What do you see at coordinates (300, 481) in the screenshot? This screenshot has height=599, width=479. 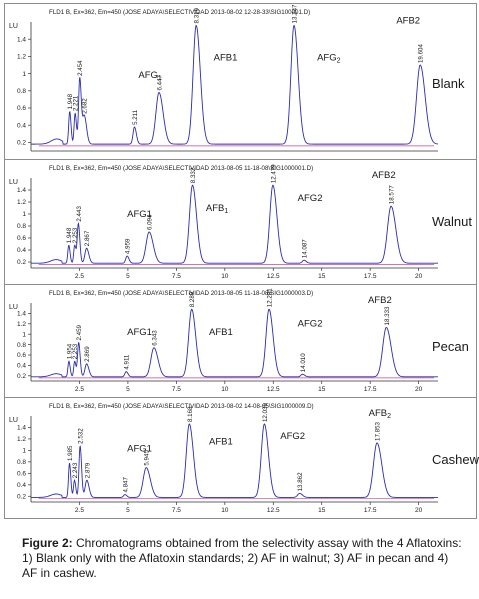 I see `peak-rt-label: 13.862` at bounding box center [300, 481].